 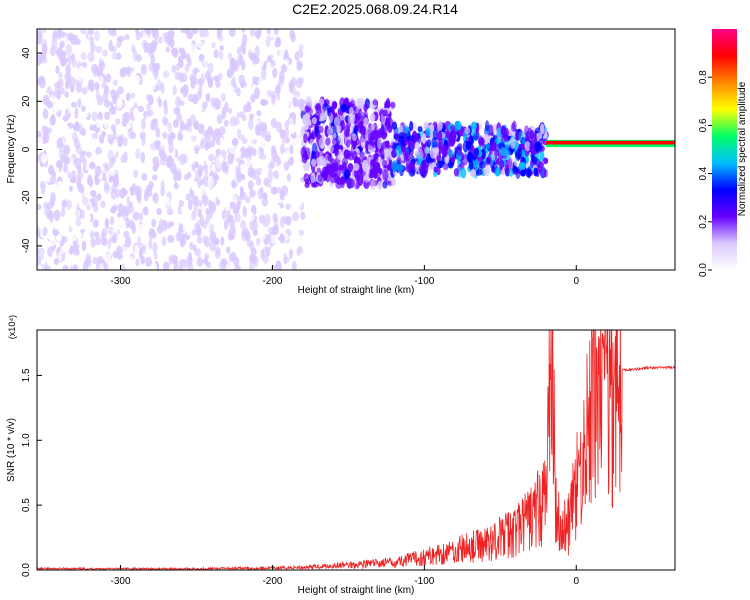 What do you see at coordinates (121, 581) in the screenshot?
I see `x-tick-label: -300` at bounding box center [121, 581].